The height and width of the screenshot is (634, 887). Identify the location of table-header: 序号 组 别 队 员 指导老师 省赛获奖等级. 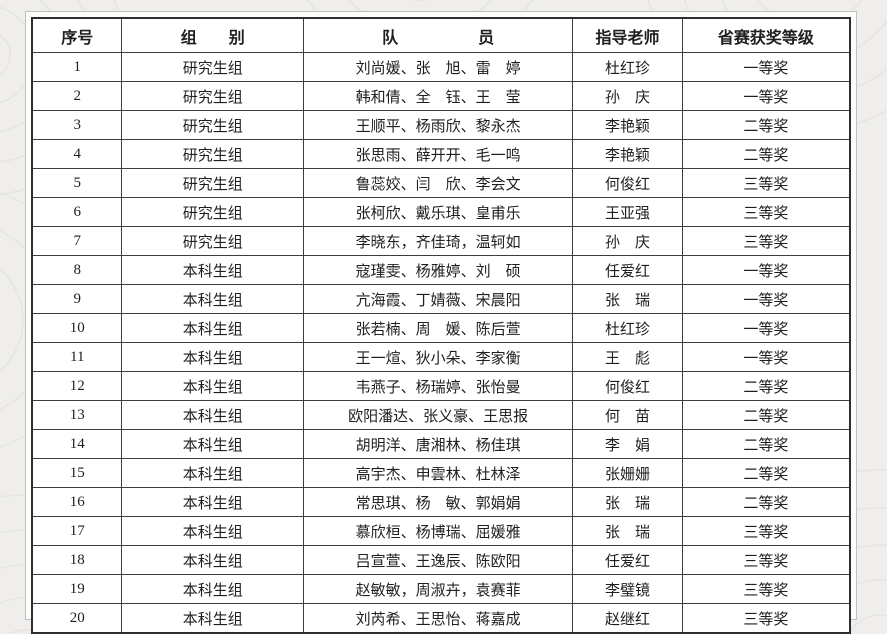
(441, 35).